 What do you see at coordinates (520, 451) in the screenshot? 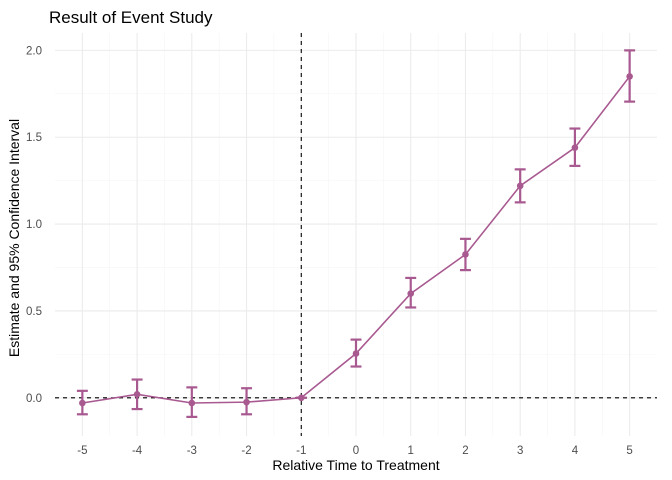
I see `x-tick-label: 3` at bounding box center [520, 451].